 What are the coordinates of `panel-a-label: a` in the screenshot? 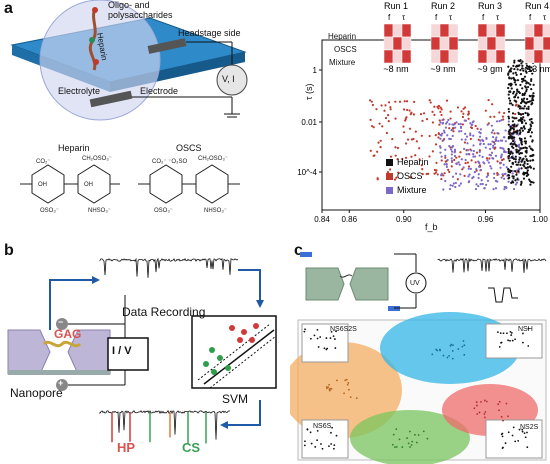 It's located at (8, 8).